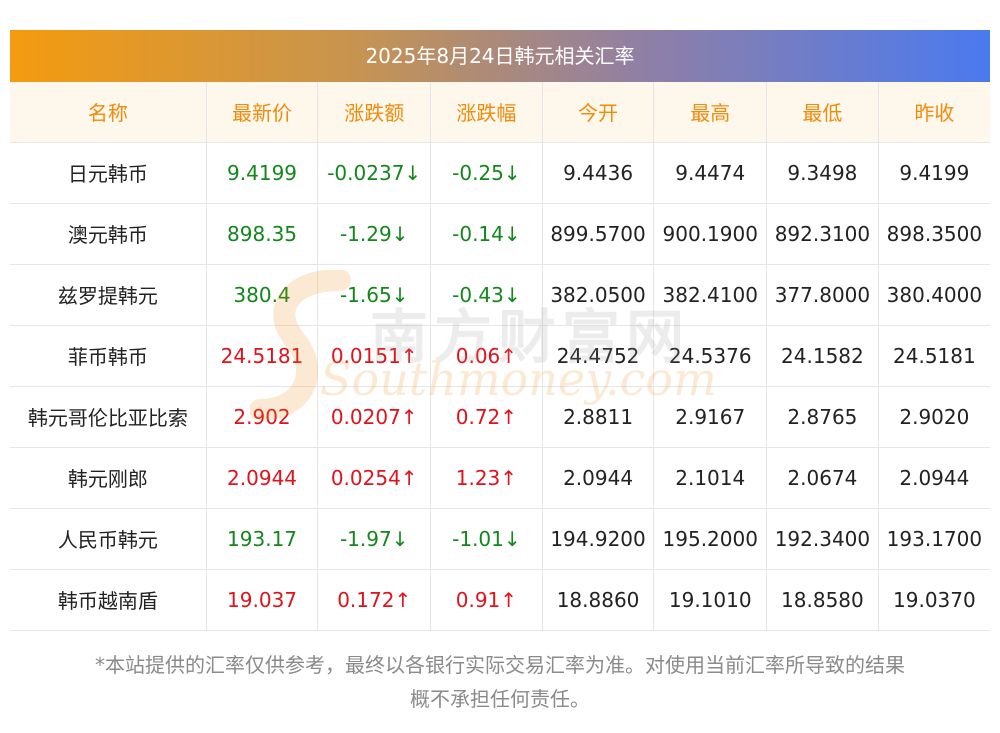 This screenshot has width=1000, height=733. Describe the element at coordinates (486, 539) in the screenshot. I see `row-pct: -1.01↓` at that location.